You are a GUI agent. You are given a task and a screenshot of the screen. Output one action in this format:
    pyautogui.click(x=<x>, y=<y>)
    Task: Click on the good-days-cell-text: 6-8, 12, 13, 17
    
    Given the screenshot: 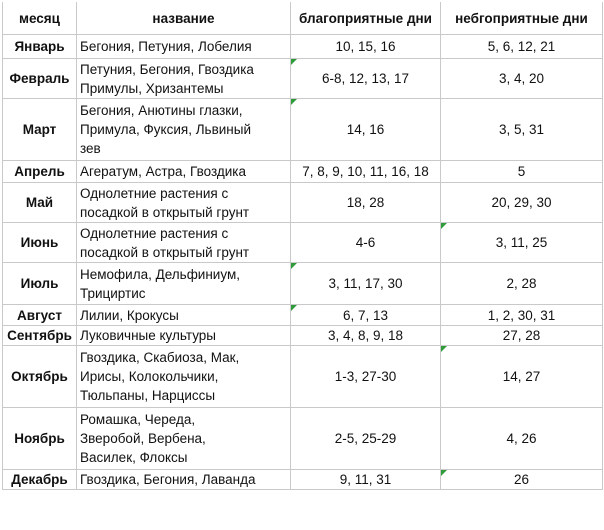 What is the action you would take?
    pyautogui.click(x=365, y=78)
    